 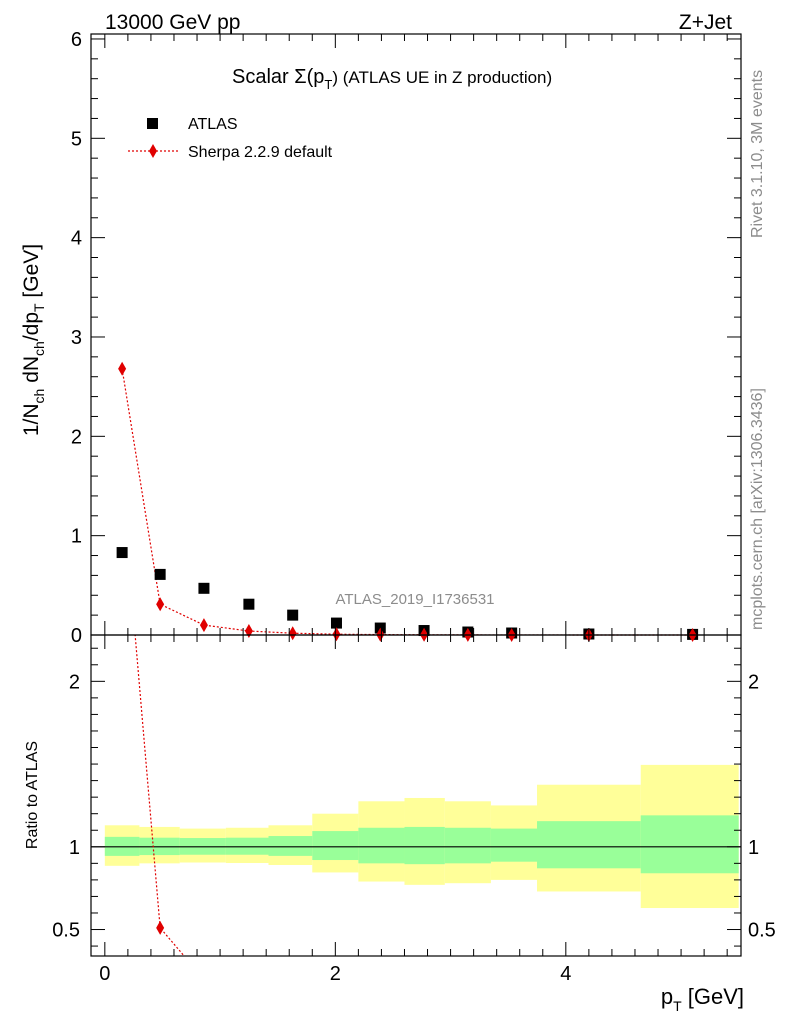 I want to click on main-y-tick-label-6: 6, so click(x=76, y=40).